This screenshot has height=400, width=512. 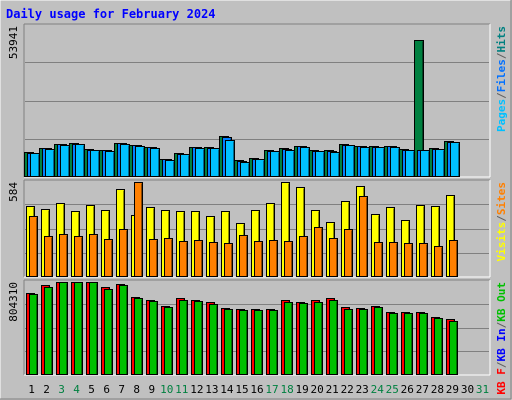 I want to click on x-tick-day-24: 24, so click(x=378, y=389).